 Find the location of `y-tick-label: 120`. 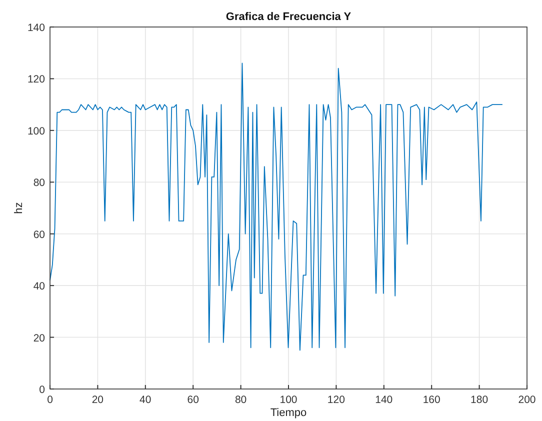

y-tick-label: 120 is located at coordinates (36, 80).